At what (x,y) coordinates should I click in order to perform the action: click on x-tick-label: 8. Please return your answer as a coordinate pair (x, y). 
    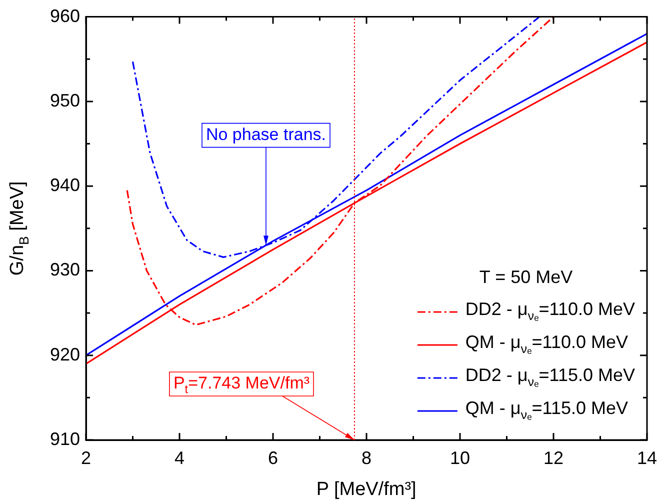
    Looking at the image, I should click on (366, 458).